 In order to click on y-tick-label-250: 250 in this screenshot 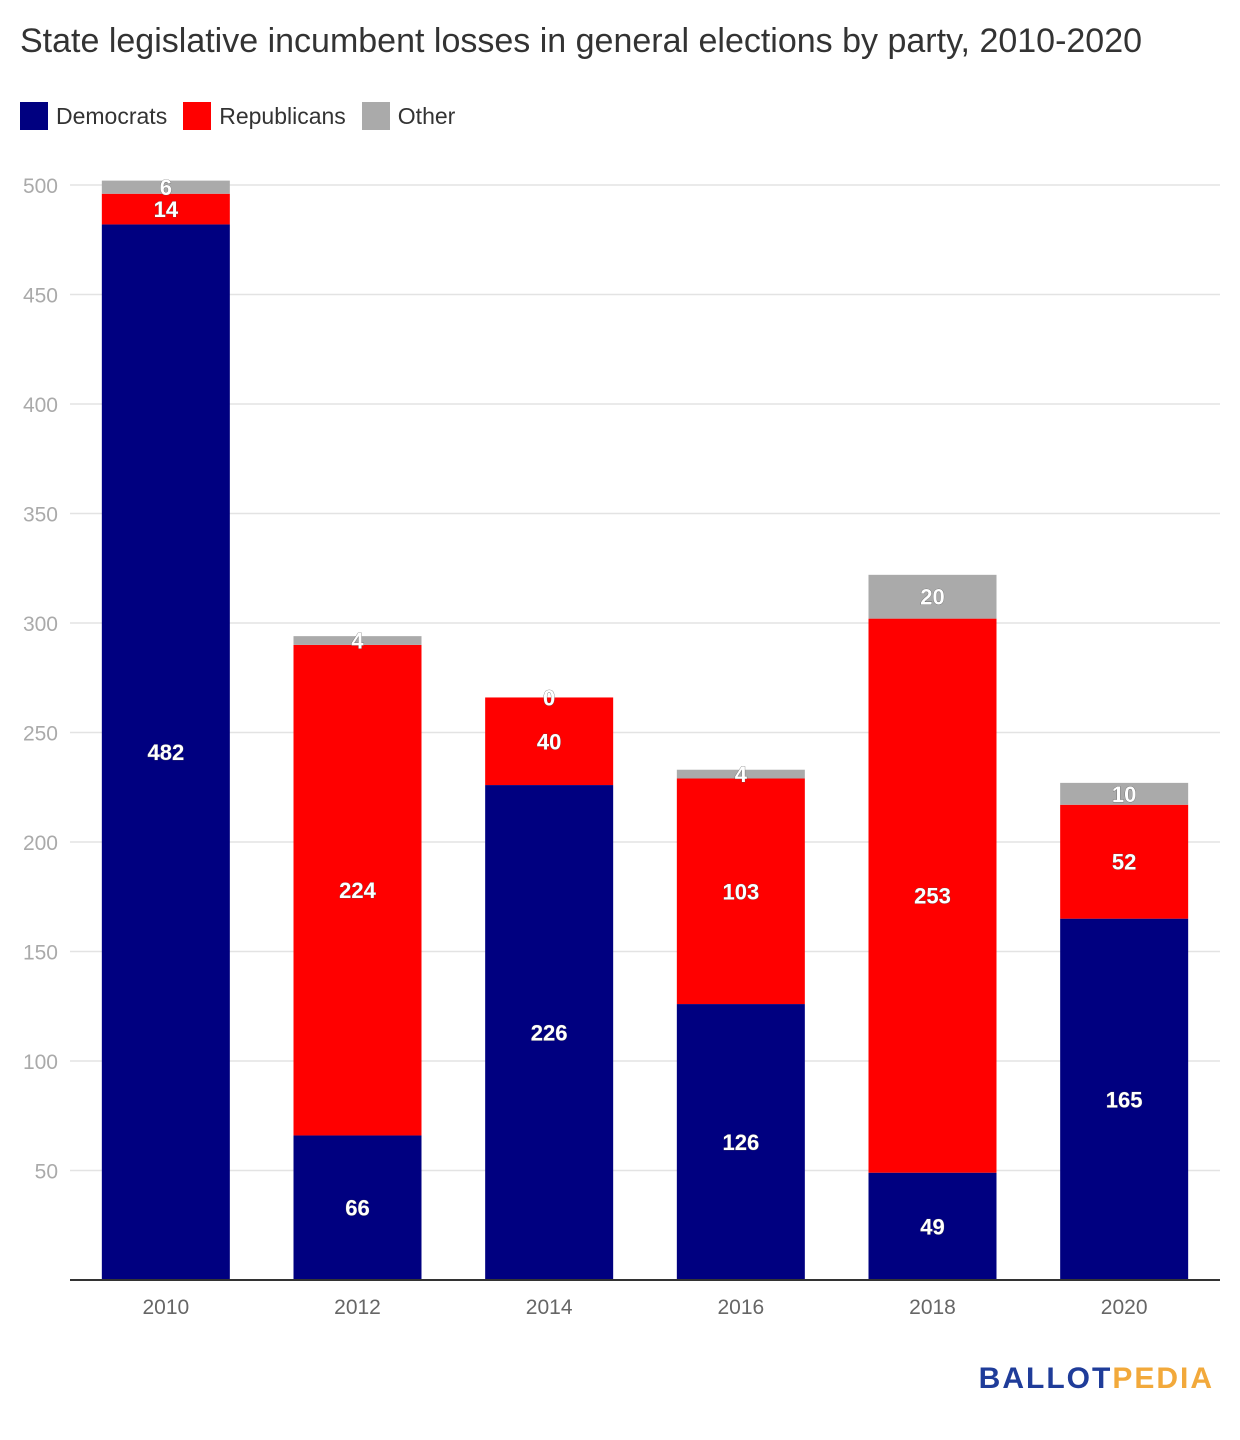, I will do `click(40, 734)`.